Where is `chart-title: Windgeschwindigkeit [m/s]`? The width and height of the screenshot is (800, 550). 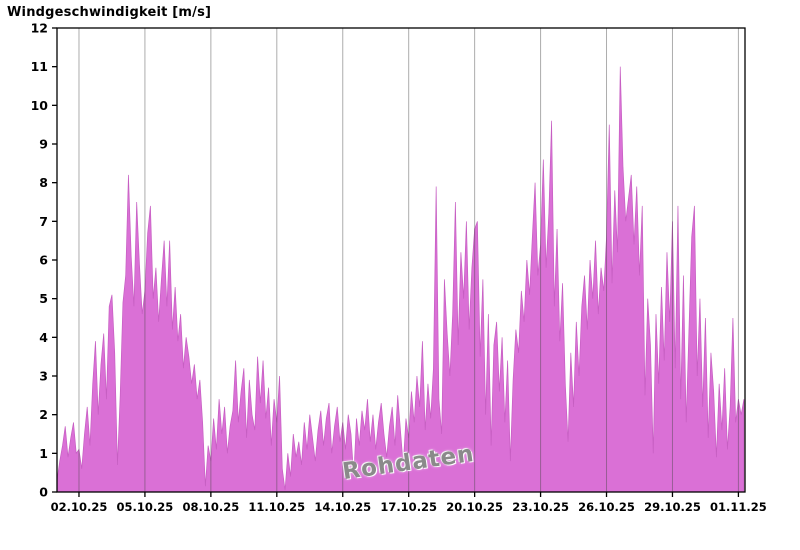
chart-title: Windgeschwindigkeit [m/s] is located at coordinates (109, 12).